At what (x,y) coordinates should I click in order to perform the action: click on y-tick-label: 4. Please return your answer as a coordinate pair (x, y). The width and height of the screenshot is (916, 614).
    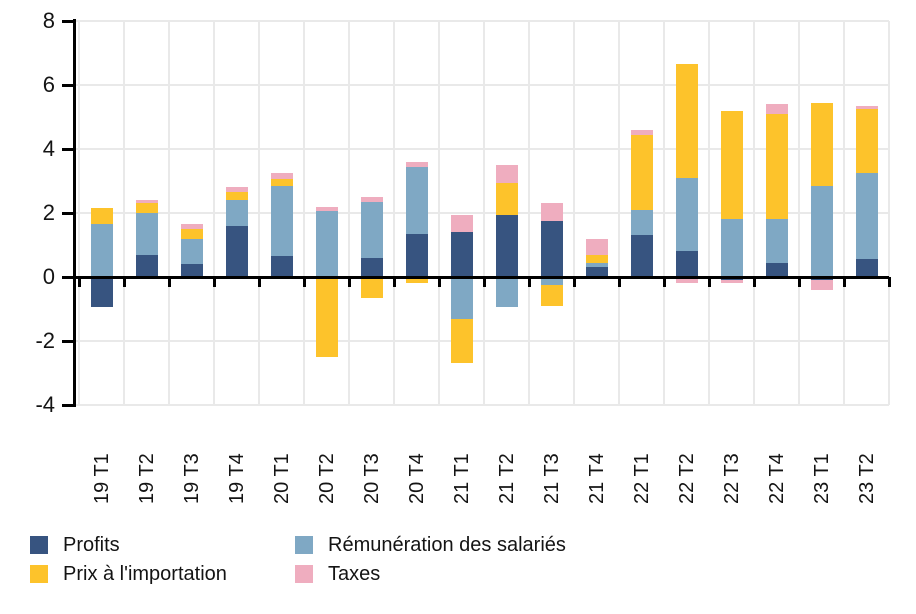
    Looking at the image, I should click on (48, 148).